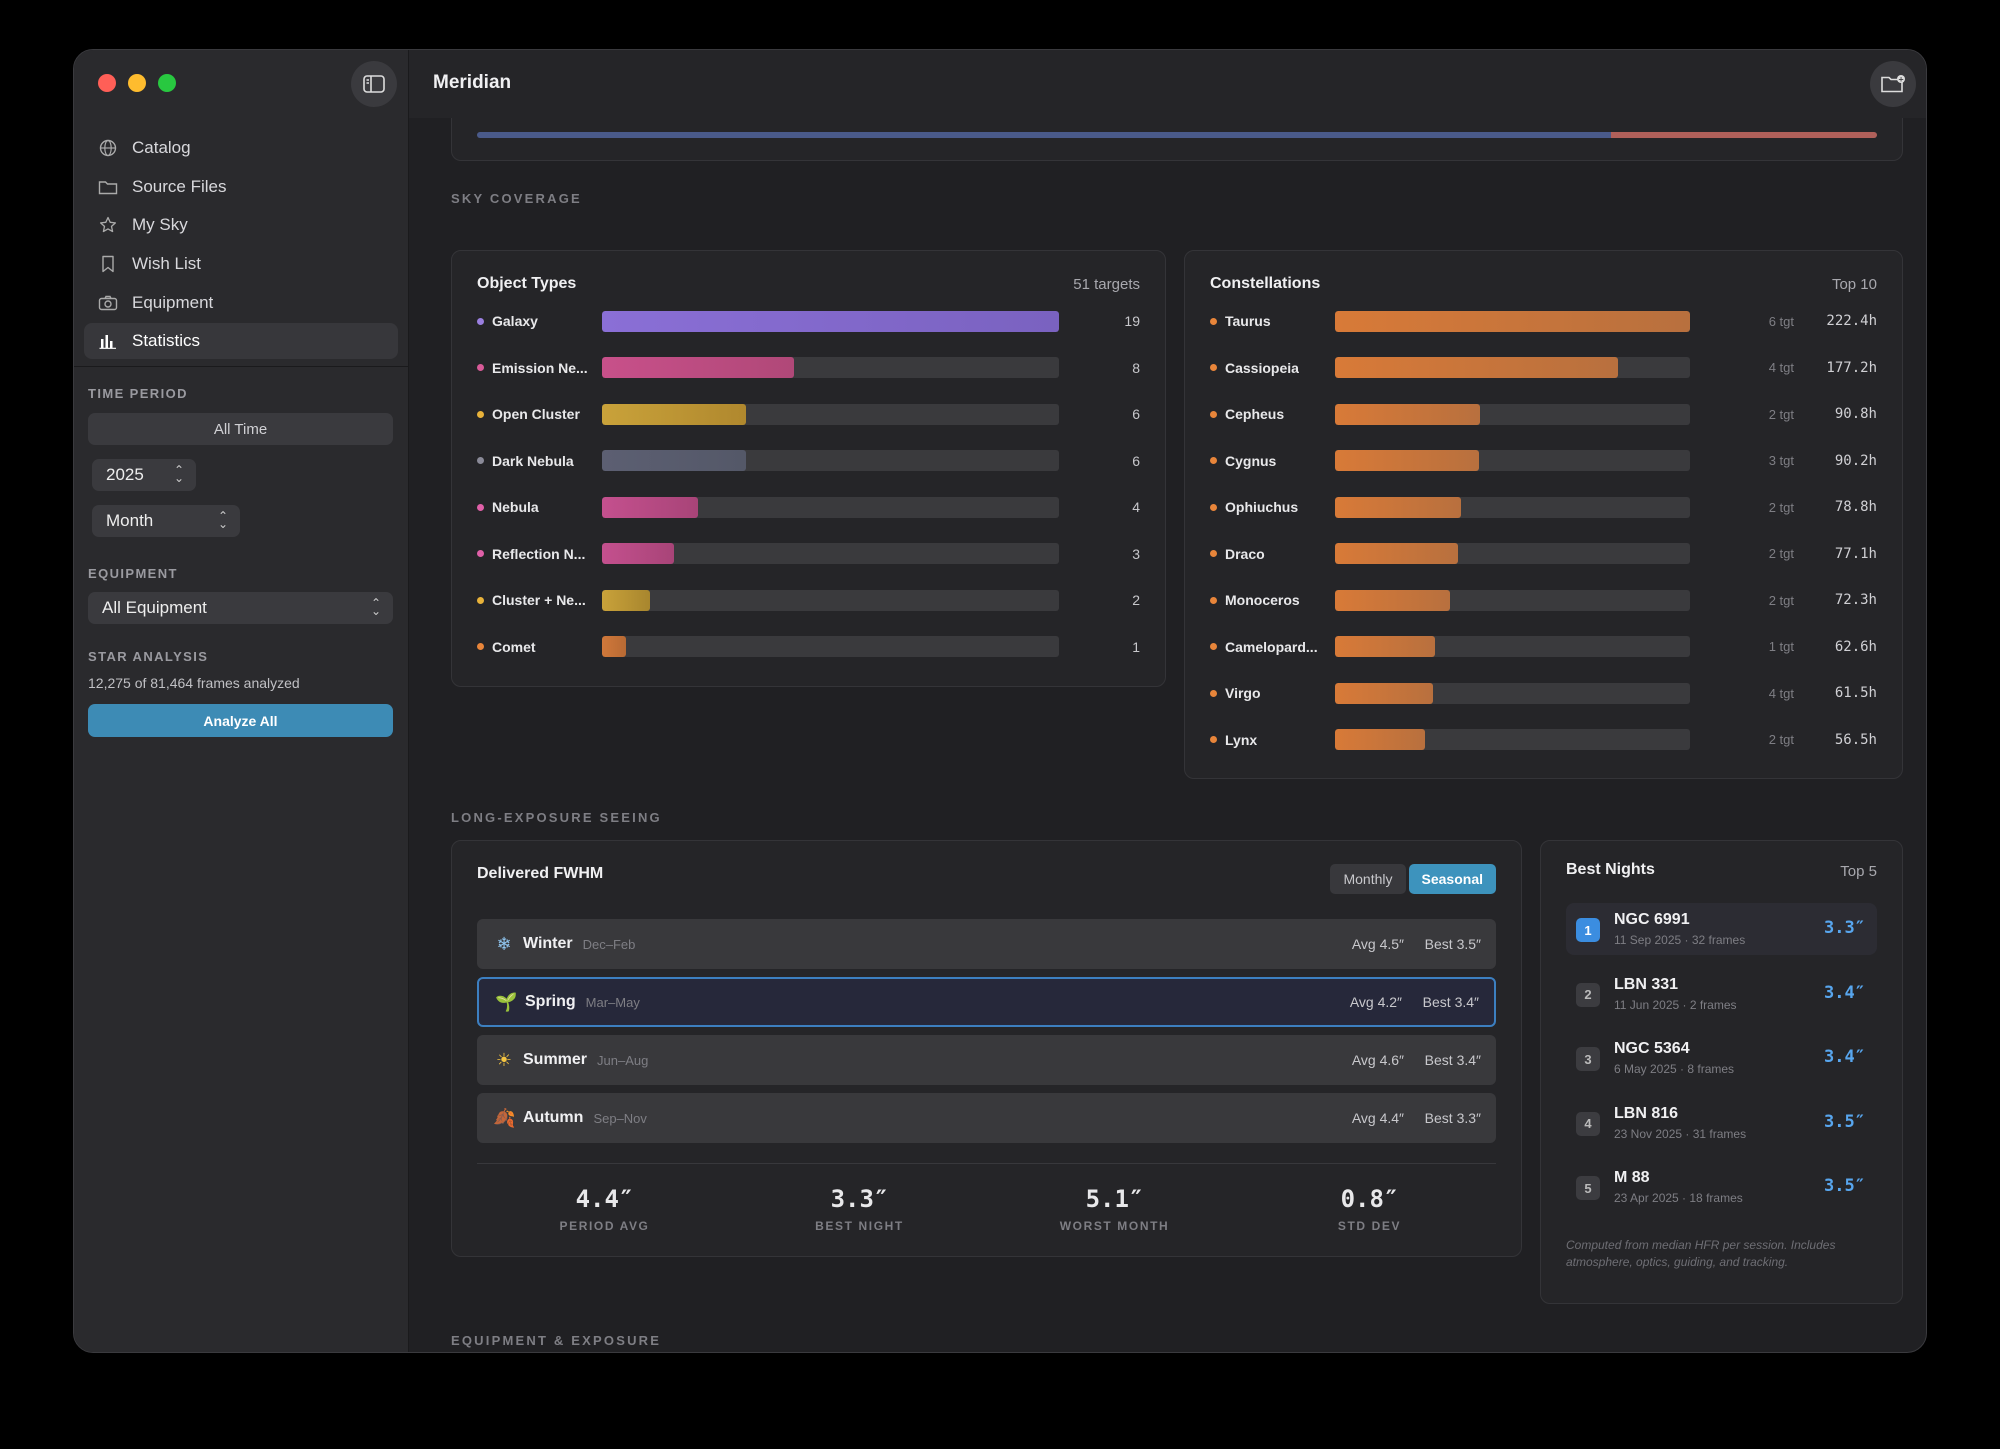  I want to click on analyze-all-button: Analyze All, so click(240, 720).